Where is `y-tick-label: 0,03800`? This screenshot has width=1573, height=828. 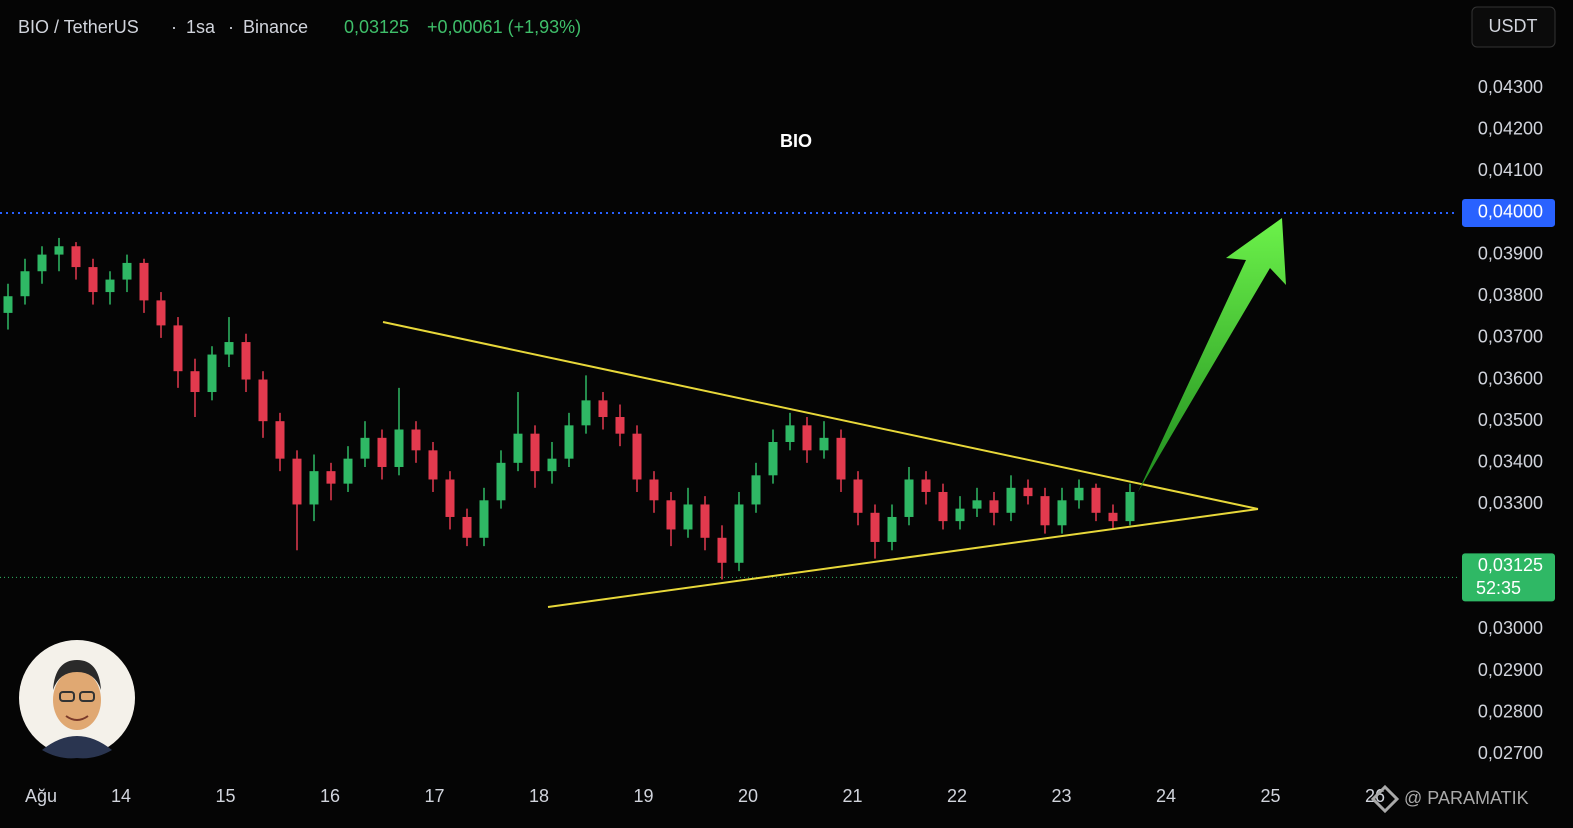 y-tick-label: 0,03800 is located at coordinates (1510, 295).